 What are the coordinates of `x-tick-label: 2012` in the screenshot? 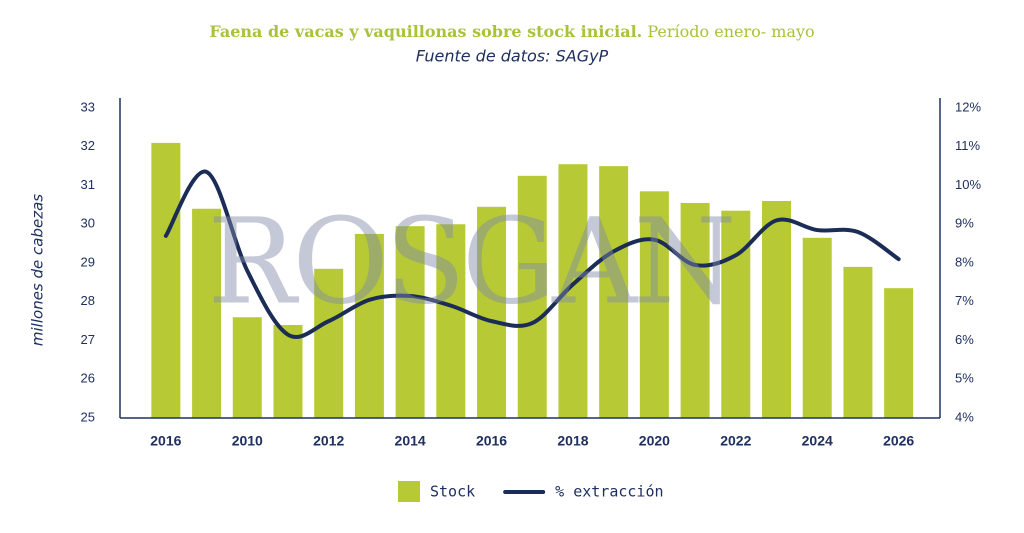 It's located at (328, 441).